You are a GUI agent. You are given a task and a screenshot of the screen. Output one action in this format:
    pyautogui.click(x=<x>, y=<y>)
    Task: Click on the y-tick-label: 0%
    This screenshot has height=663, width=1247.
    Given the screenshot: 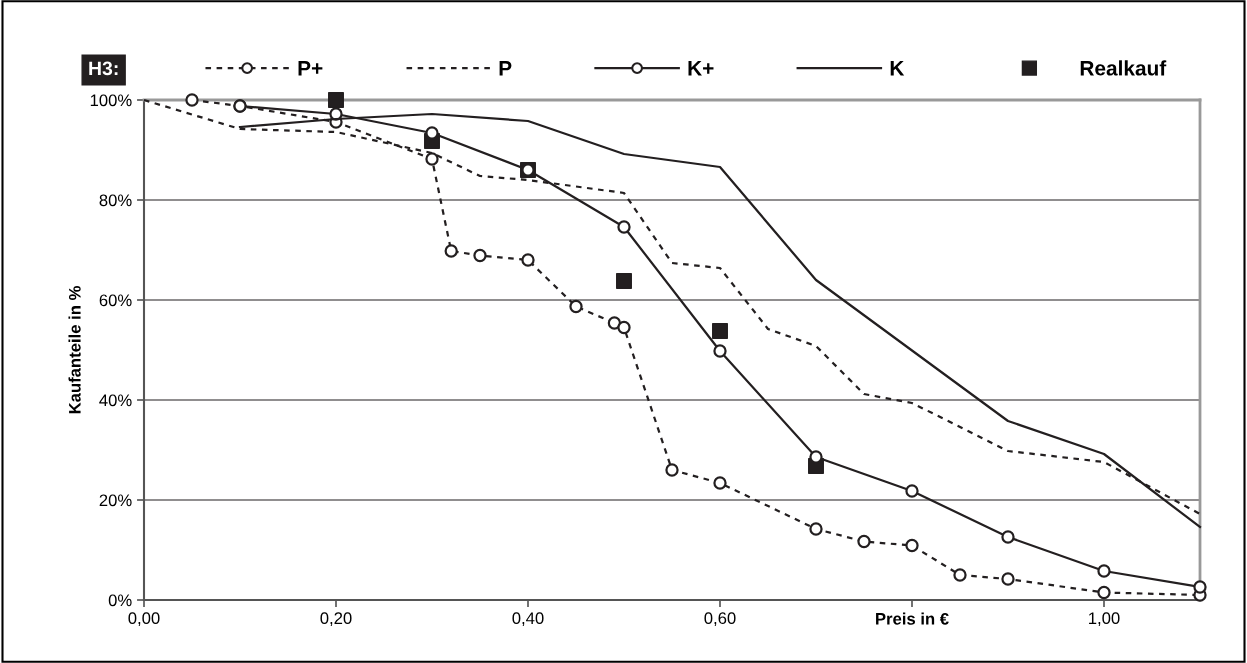 What is the action you would take?
    pyautogui.click(x=120, y=600)
    